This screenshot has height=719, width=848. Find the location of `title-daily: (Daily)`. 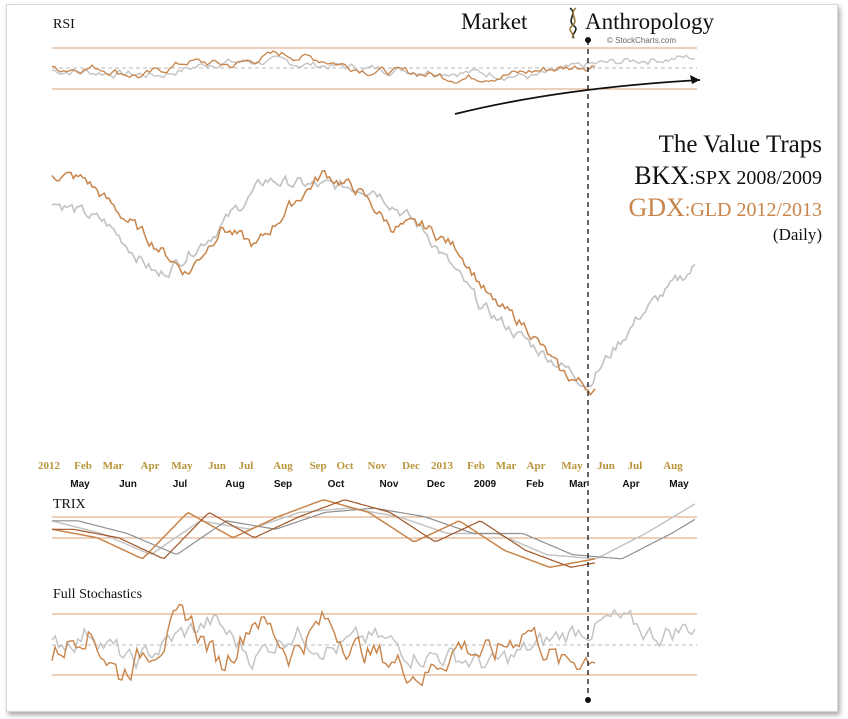

title-daily: (Daily) is located at coordinates (797, 234).